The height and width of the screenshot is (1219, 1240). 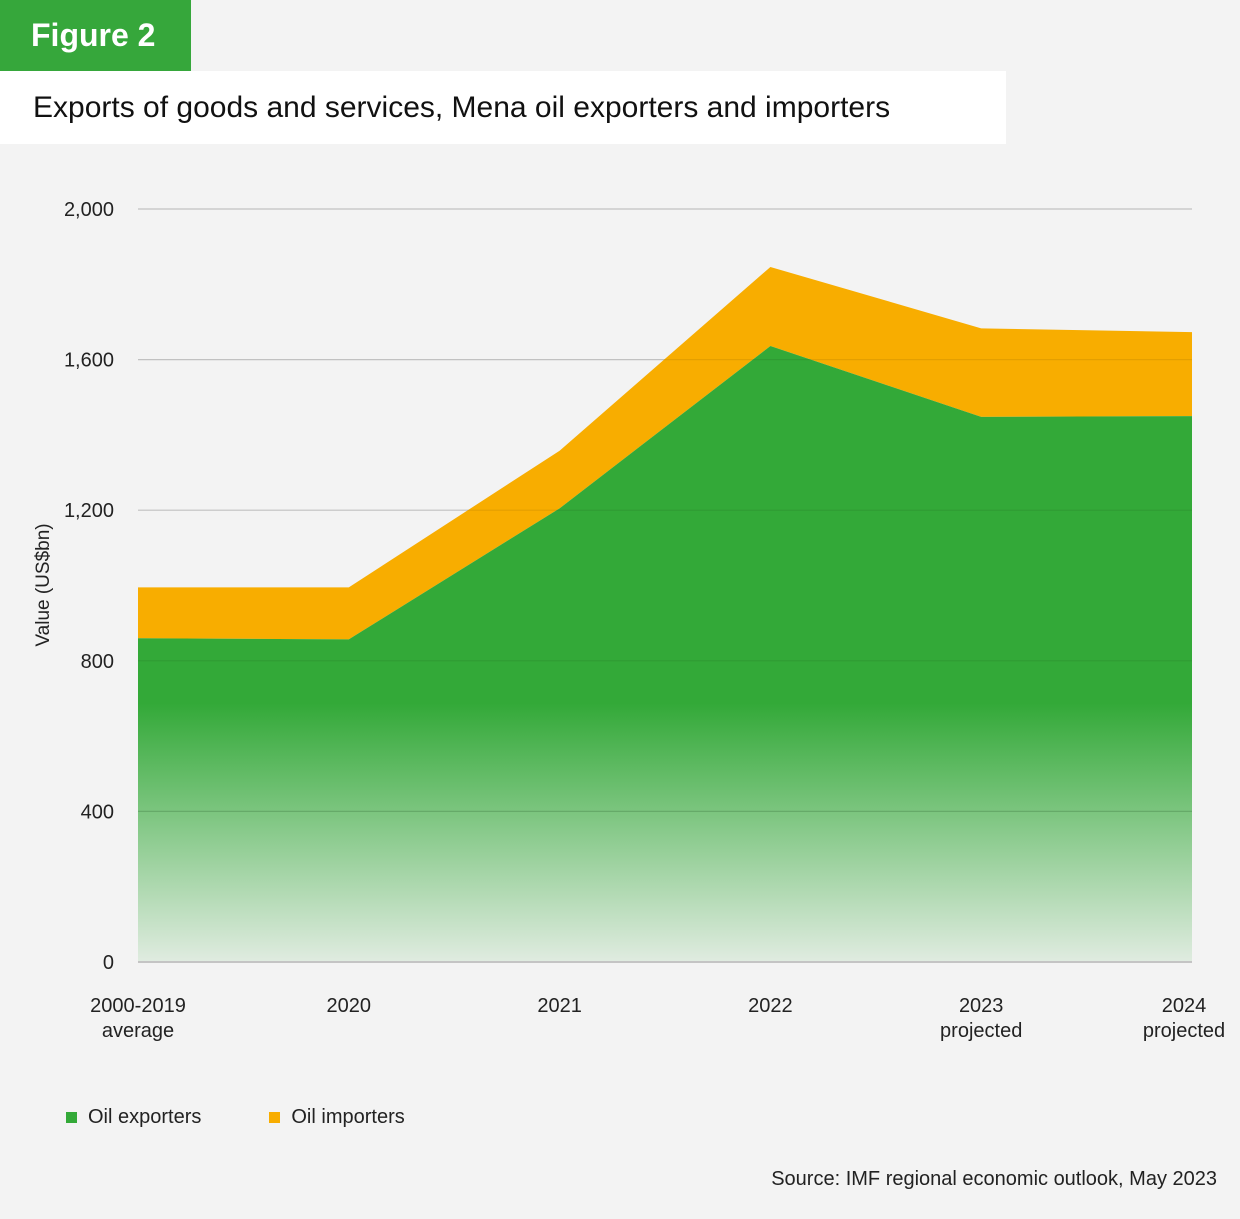 I want to click on y-tick-label: 800, so click(x=97, y=662).